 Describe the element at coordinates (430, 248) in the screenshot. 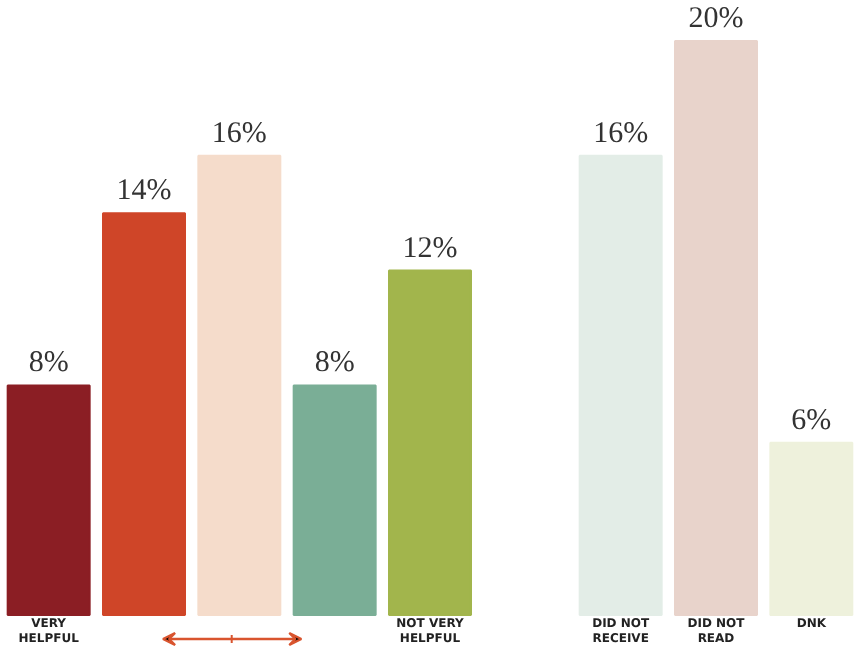

I see `data-label: 12%` at that location.